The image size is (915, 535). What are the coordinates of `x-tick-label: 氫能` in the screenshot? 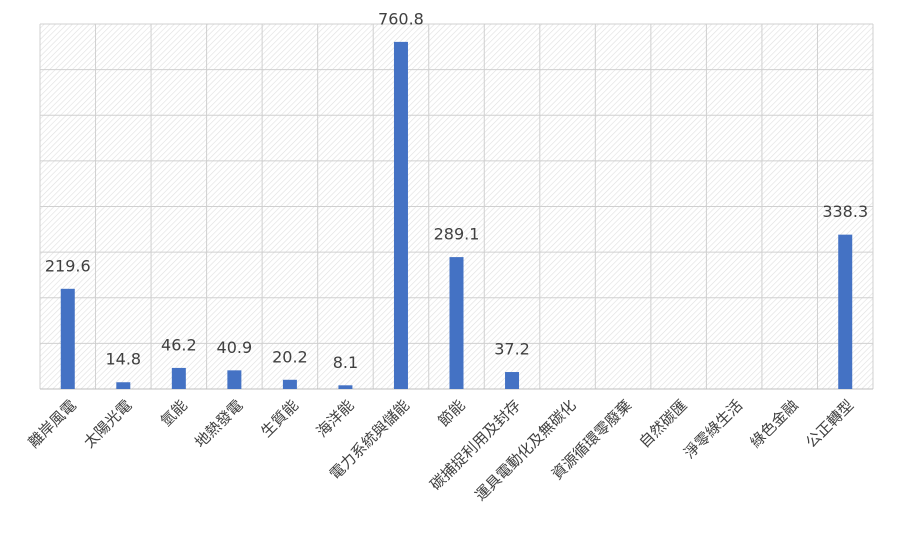 It's located at (174, 413).